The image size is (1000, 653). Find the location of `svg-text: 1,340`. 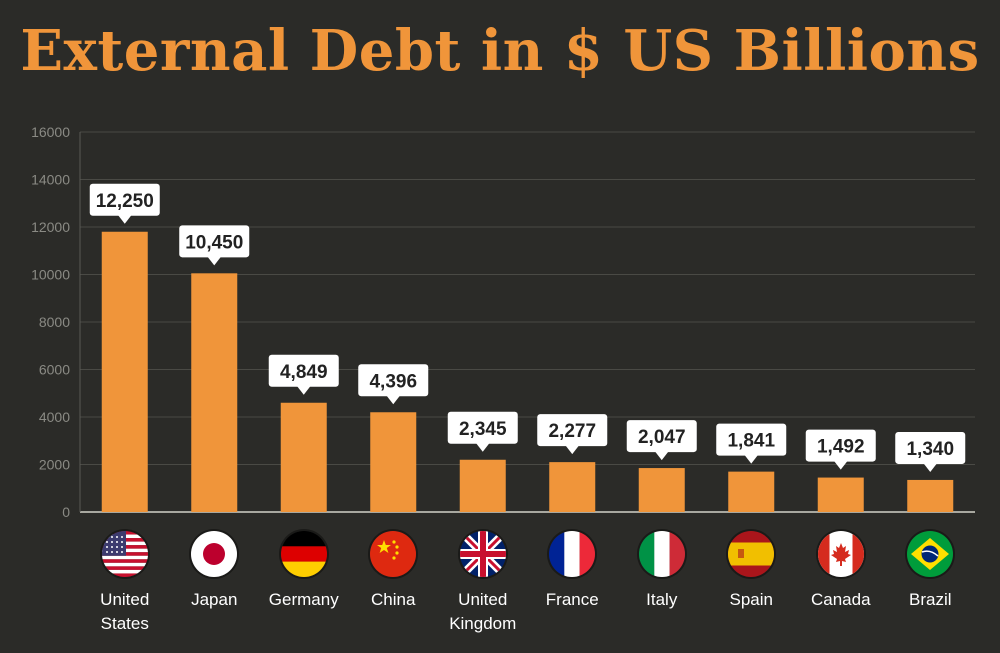

svg-text: 1,340 is located at coordinates (930, 449).